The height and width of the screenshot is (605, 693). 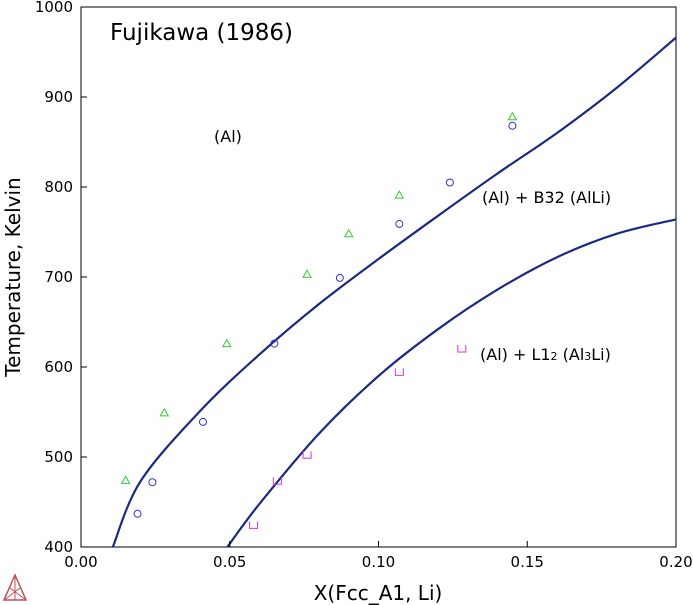 I want to click on x-tick-label: 0.00, so click(x=80, y=562).